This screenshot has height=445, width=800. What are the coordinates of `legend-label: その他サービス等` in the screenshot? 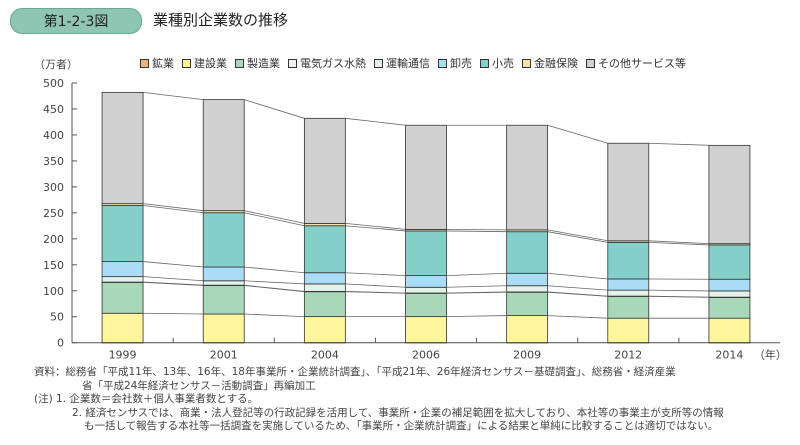 It's located at (642, 63).